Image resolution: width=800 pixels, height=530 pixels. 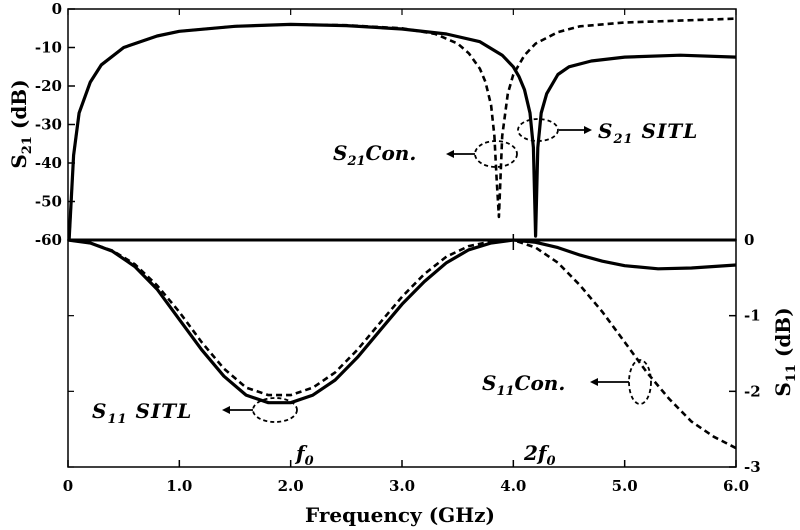 I want to click on s11-sitl-annotation: S11 SITL, so click(x=142, y=413).